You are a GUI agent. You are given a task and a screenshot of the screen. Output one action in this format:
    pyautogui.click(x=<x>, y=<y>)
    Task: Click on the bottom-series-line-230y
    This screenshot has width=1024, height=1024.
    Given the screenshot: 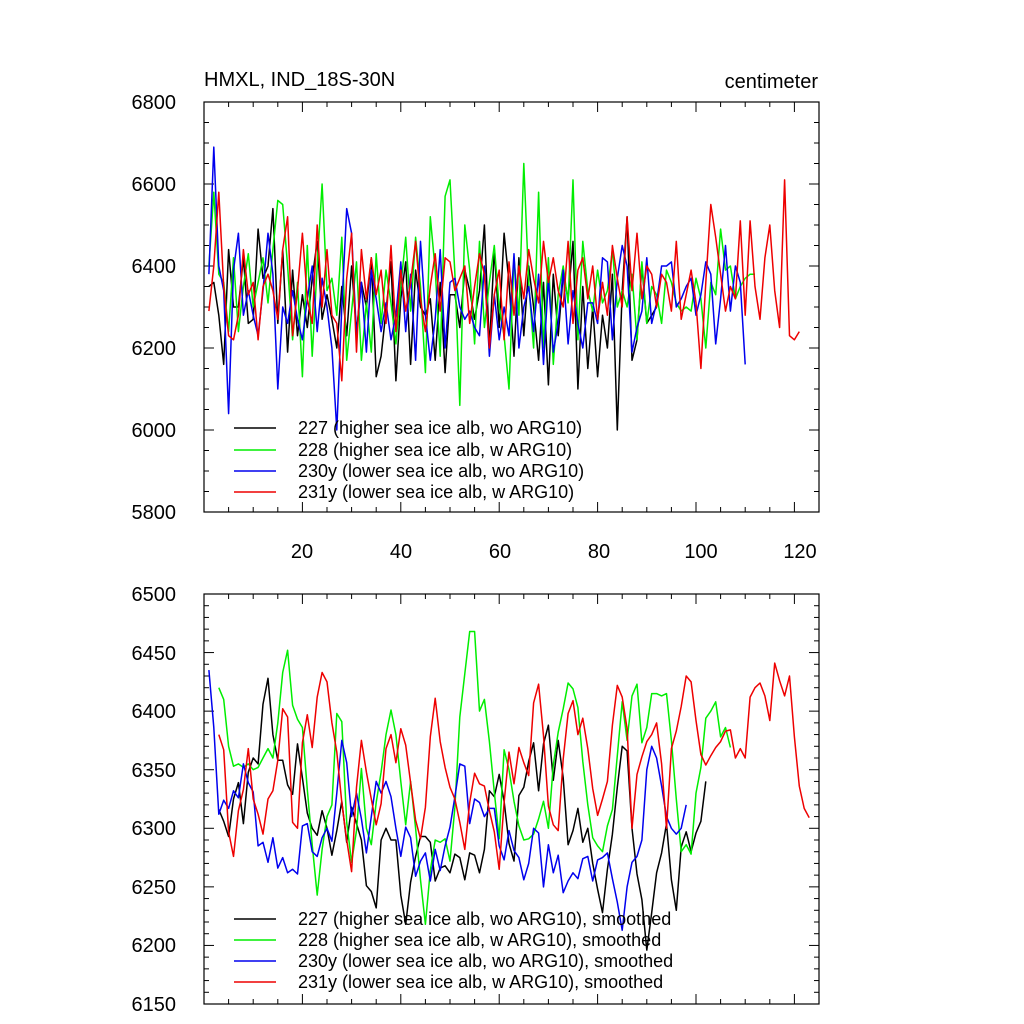 What is the action you would take?
    pyautogui.click(x=447, y=800)
    